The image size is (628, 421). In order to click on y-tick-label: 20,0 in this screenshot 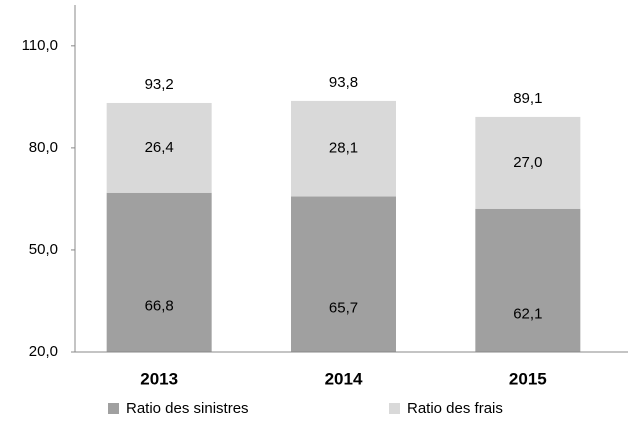, I will do `click(43, 351)`.